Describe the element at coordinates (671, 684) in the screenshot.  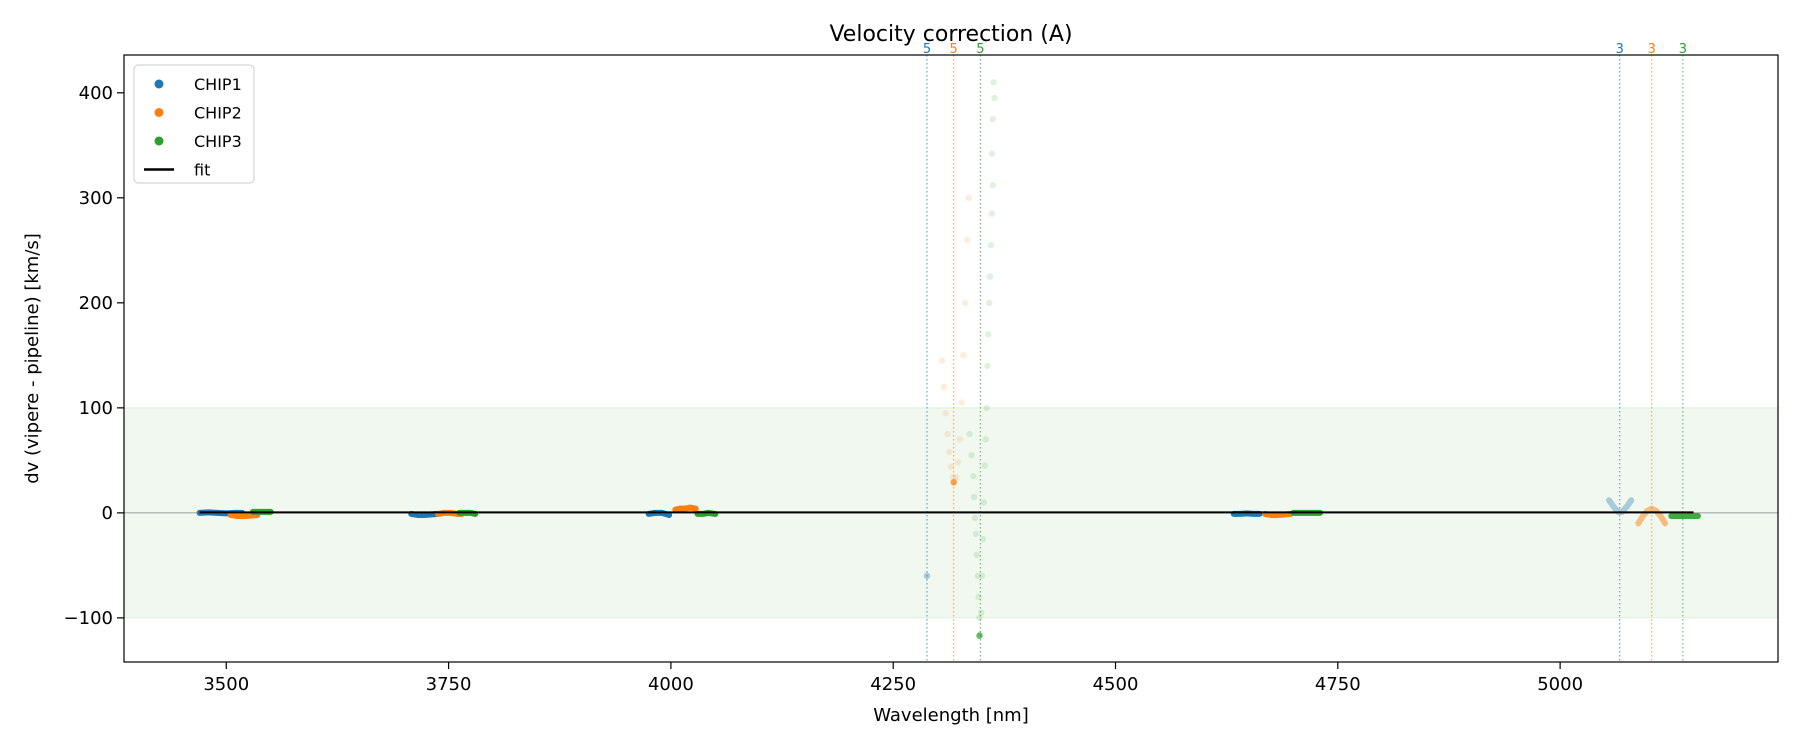
I see `x-tick-label: 4000` at that location.